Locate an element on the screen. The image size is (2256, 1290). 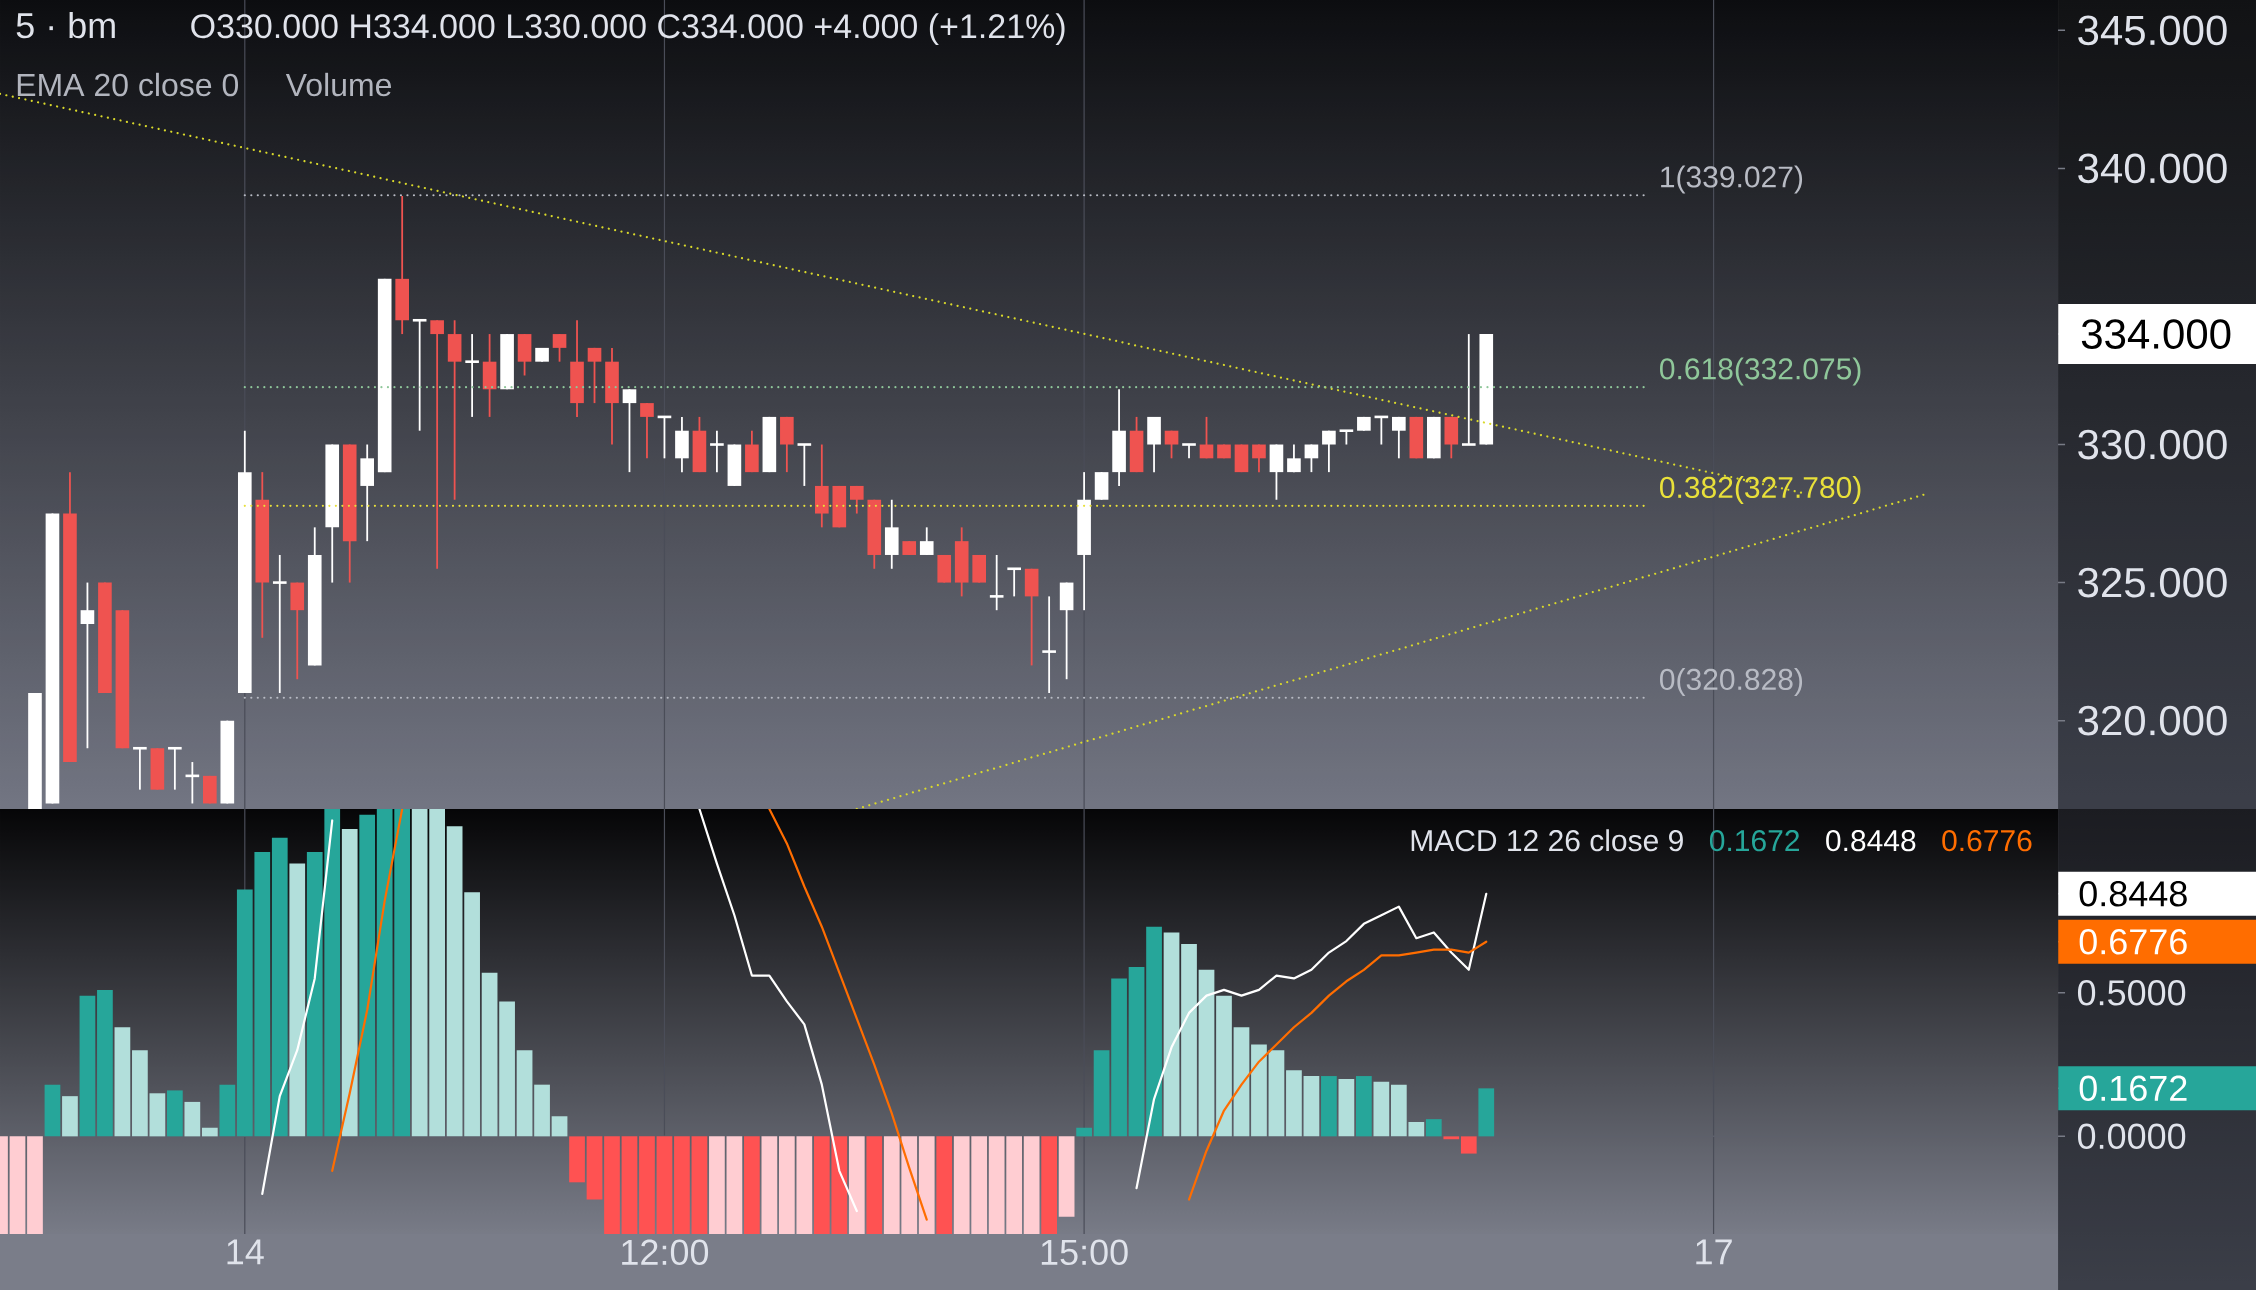
x-tick-label: 12:00 is located at coordinates (665, 1252).